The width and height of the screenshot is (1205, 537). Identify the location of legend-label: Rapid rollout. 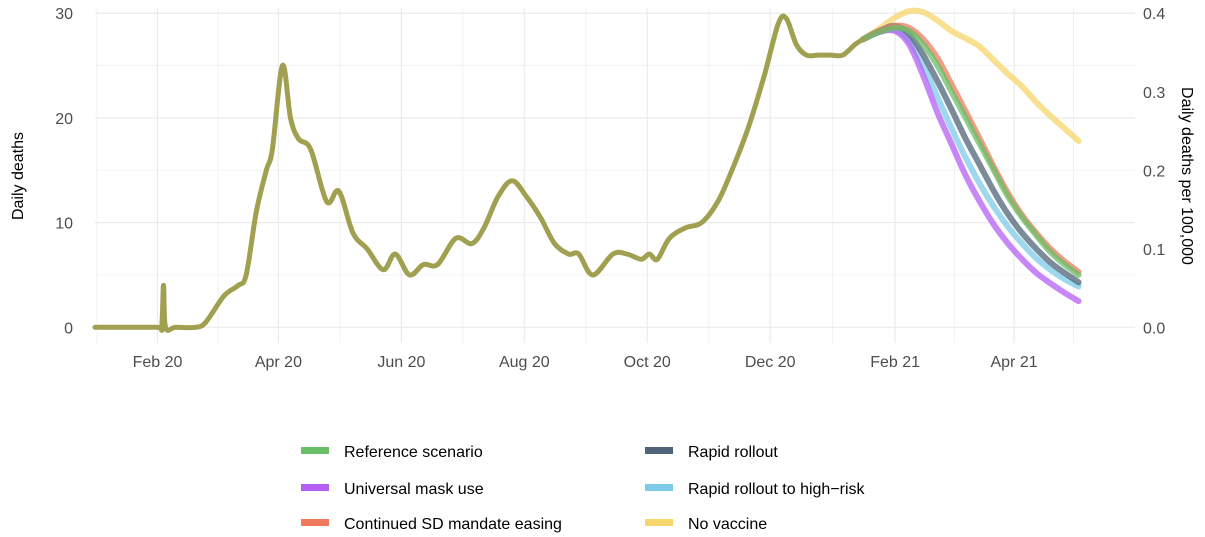
(733, 452).